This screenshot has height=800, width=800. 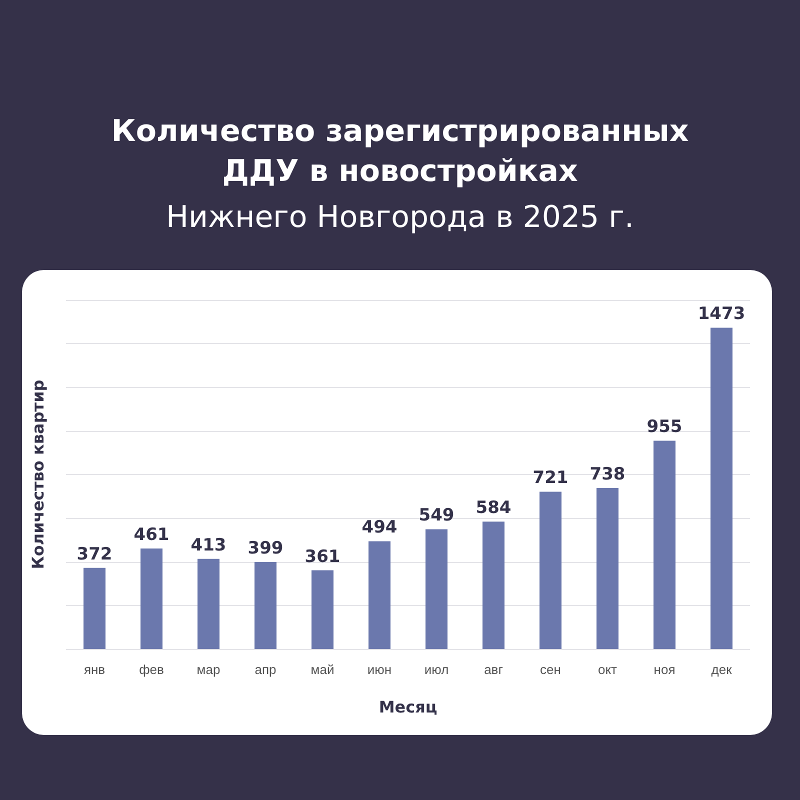 I want to click on y-axis-title: Количество квартир, so click(x=38, y=475).